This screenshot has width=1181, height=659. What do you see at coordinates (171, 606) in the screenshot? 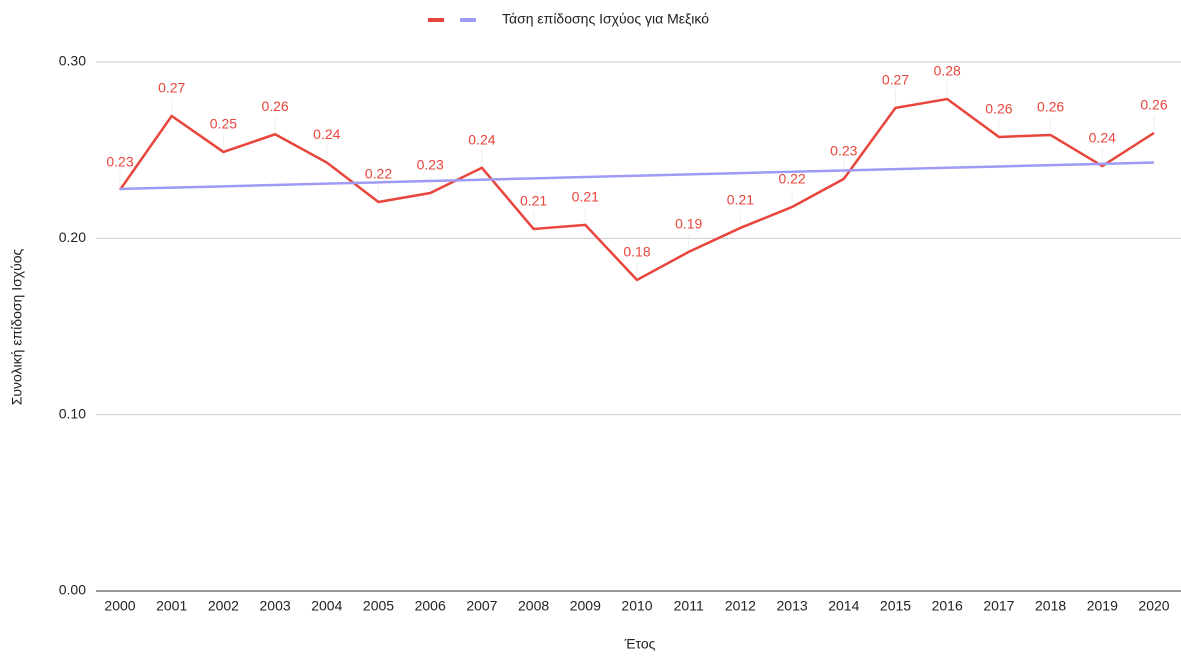
I see `x-tick-label: 2001` at bounding box center [171, 606].